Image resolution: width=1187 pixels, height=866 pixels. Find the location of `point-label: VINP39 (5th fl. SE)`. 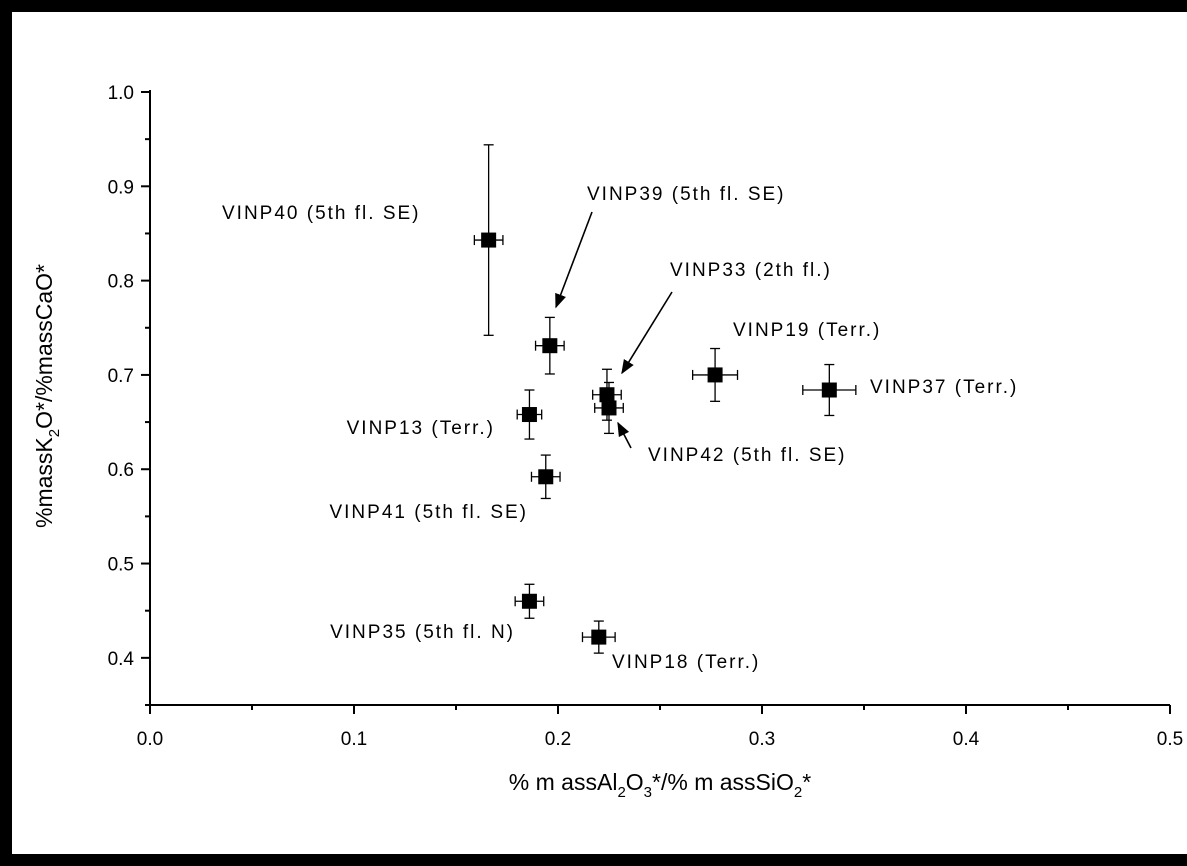

point-label: VINP39 (5th fl. SE) is located at coordinates (686, 194).